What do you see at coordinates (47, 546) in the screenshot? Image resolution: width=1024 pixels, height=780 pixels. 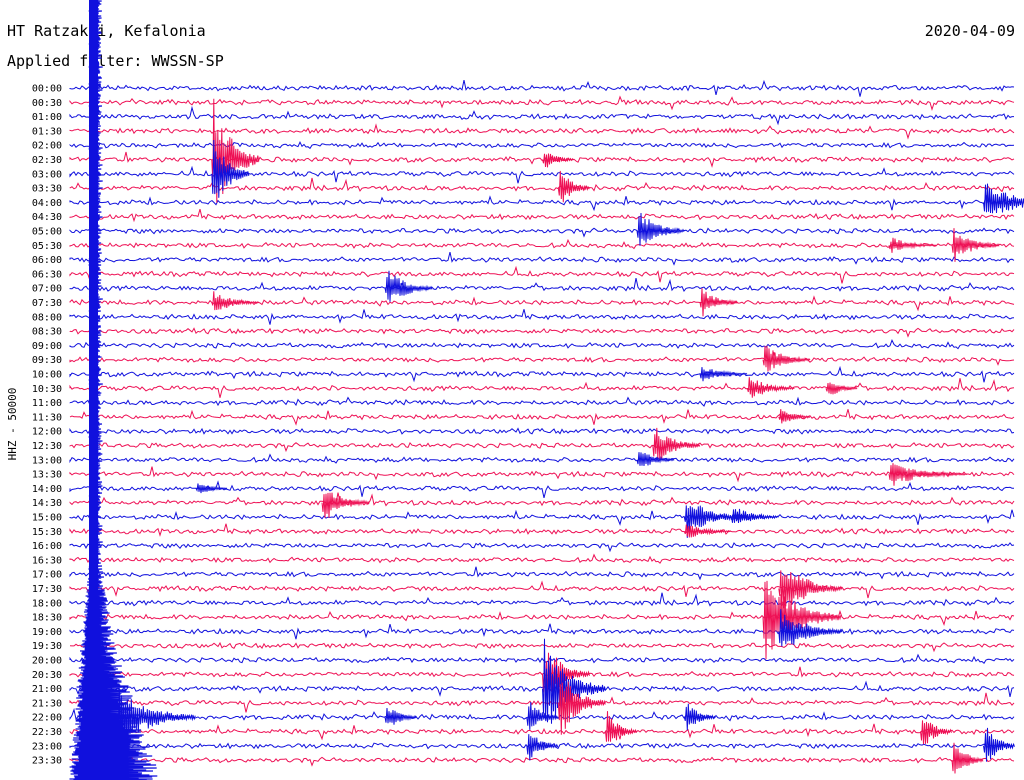 I see `row-time-label: 16:00` at bounding box center [47, 546].